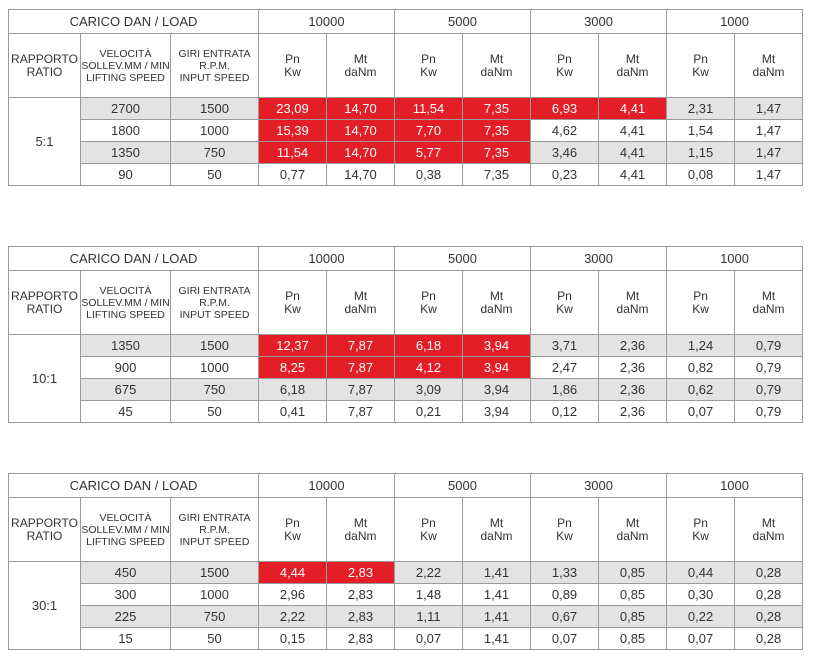 The image size is (829, 666). I want to click on rpm-value: 1000, so click(214, 594).